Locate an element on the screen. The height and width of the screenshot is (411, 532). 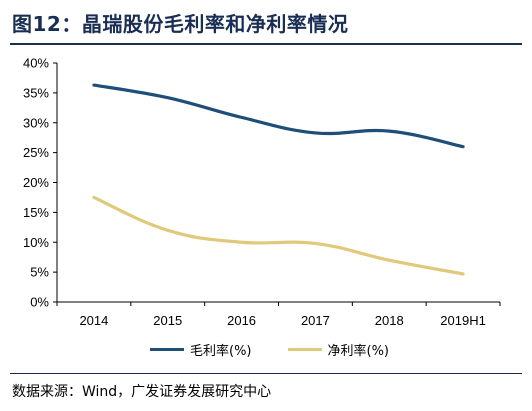
x-tick-label: 2016 is located at coordinates (241, 320).